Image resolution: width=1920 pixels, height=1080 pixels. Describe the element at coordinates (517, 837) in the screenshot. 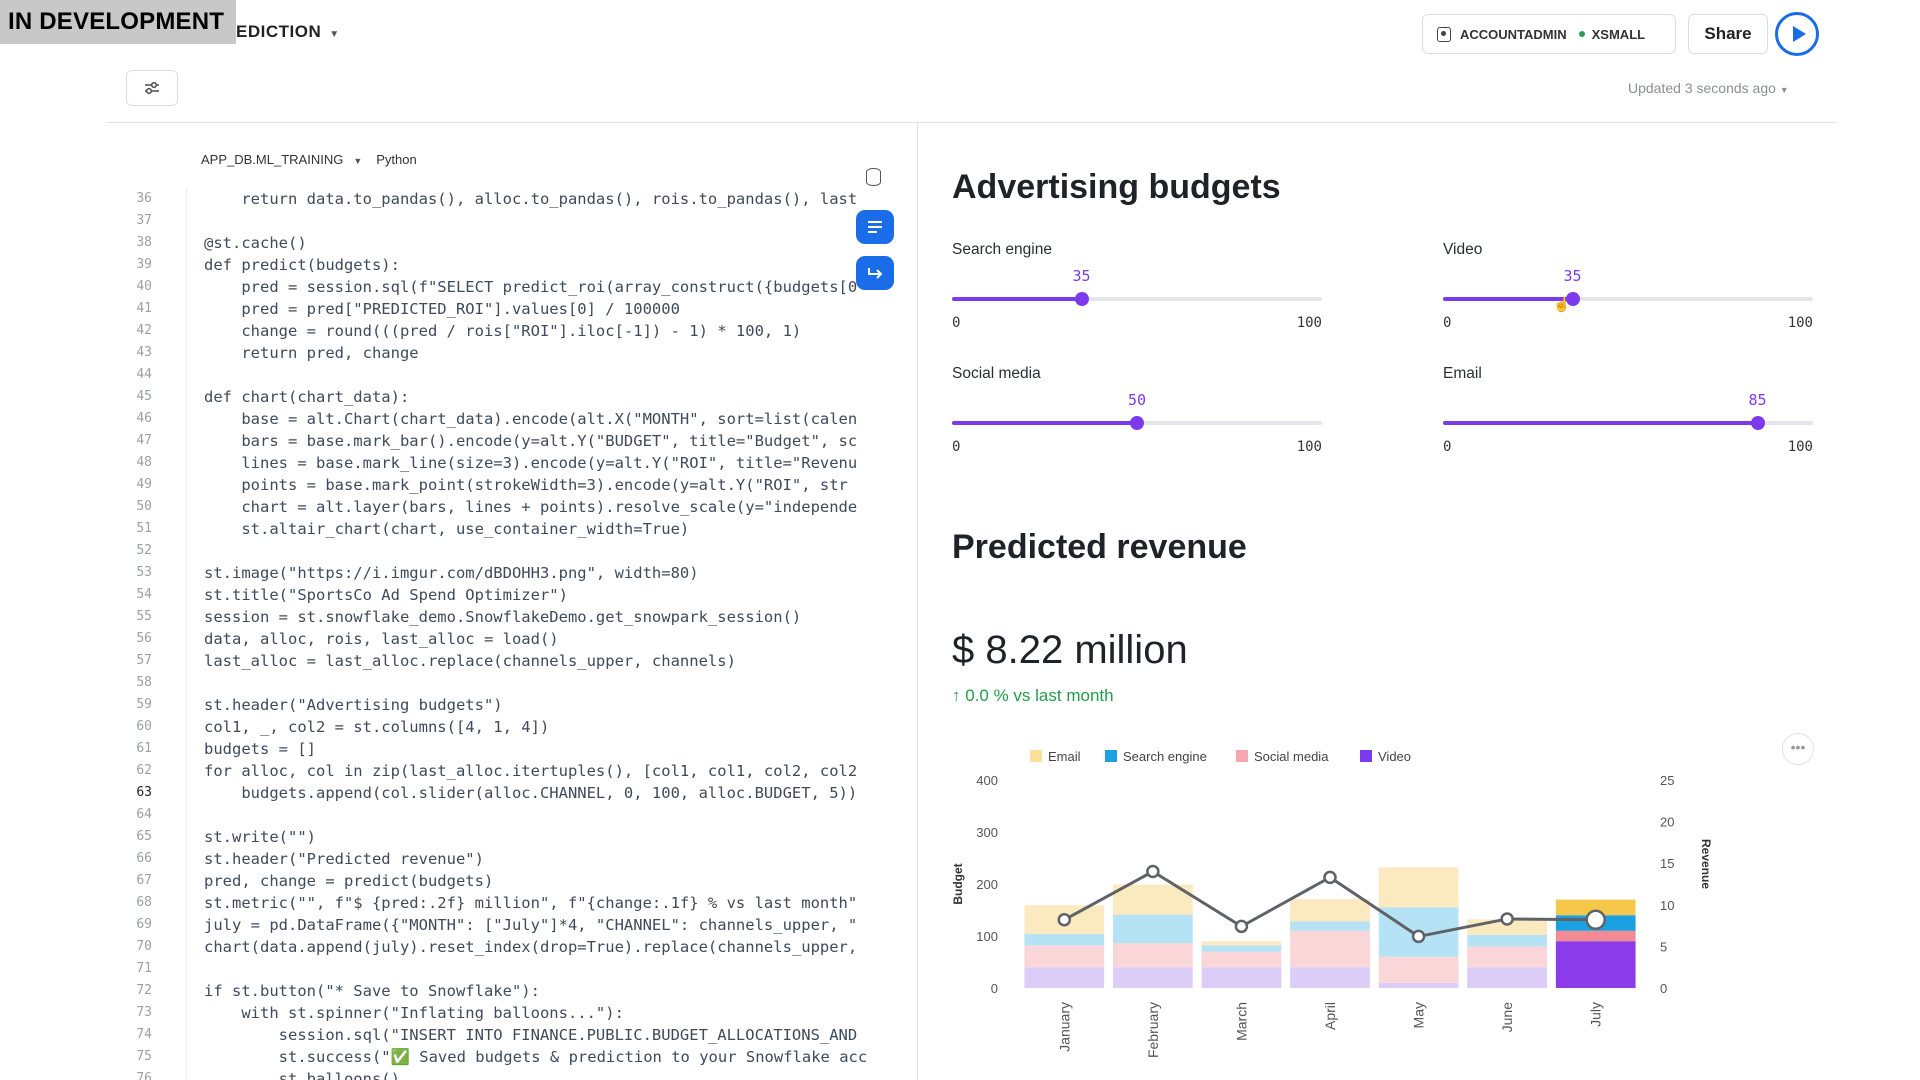

I see `code-line: 65 st.write("")` at that location.